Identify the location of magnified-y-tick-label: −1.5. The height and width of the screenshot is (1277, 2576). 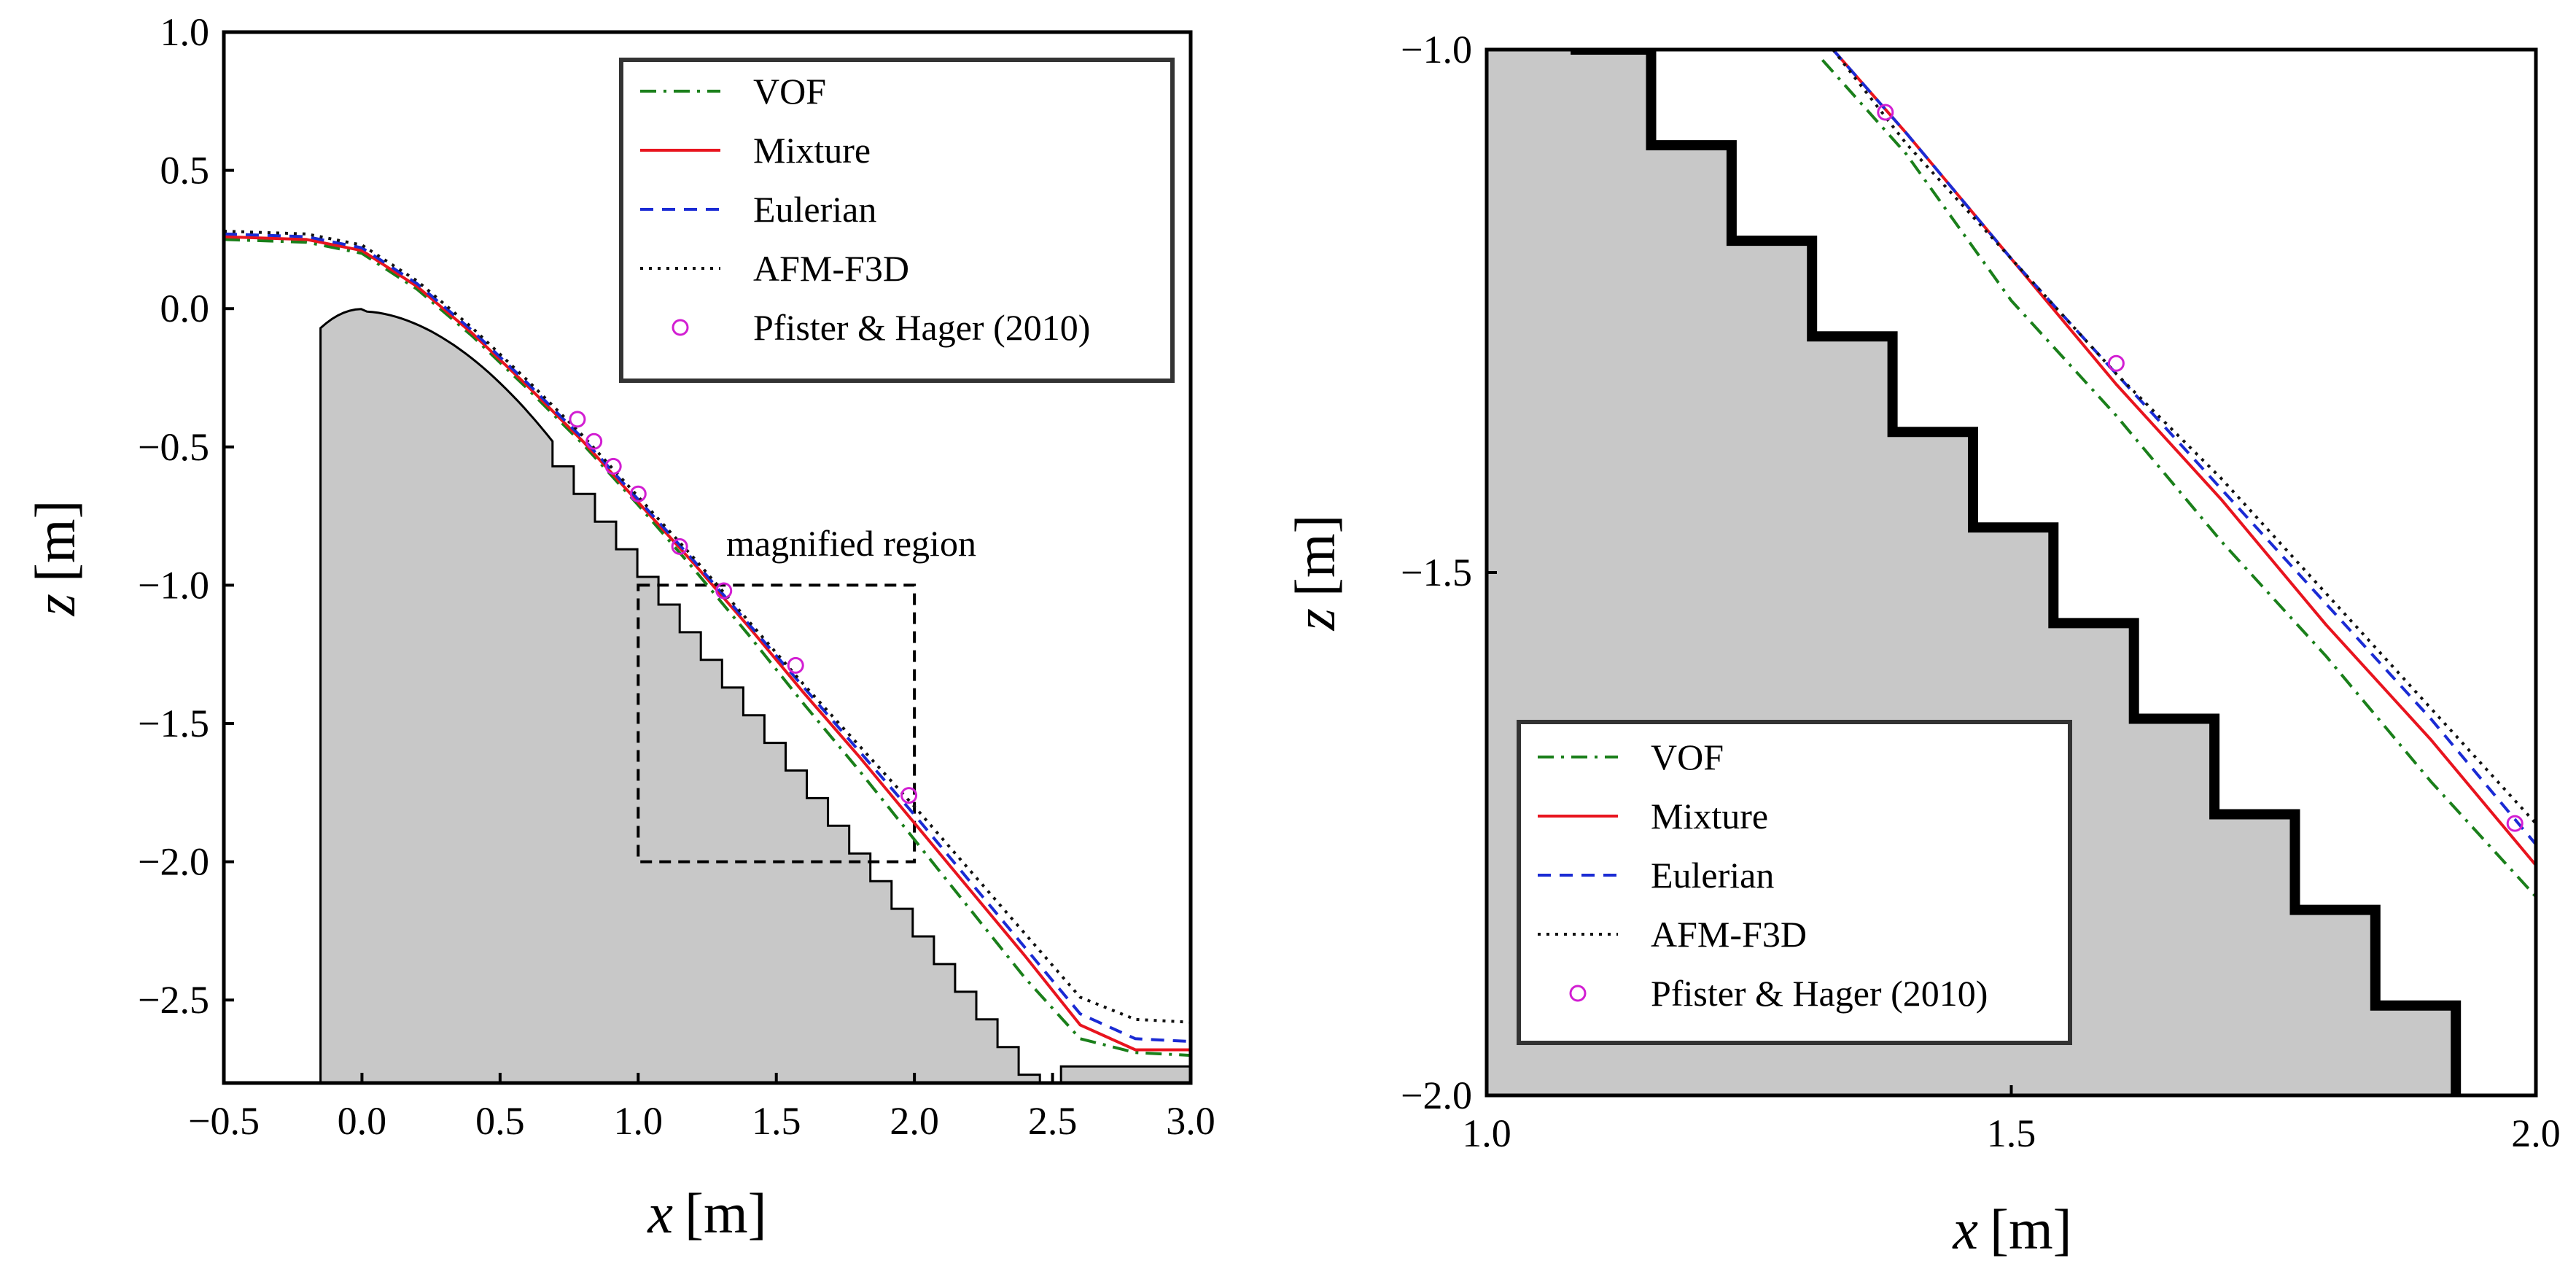
(1436, 572).